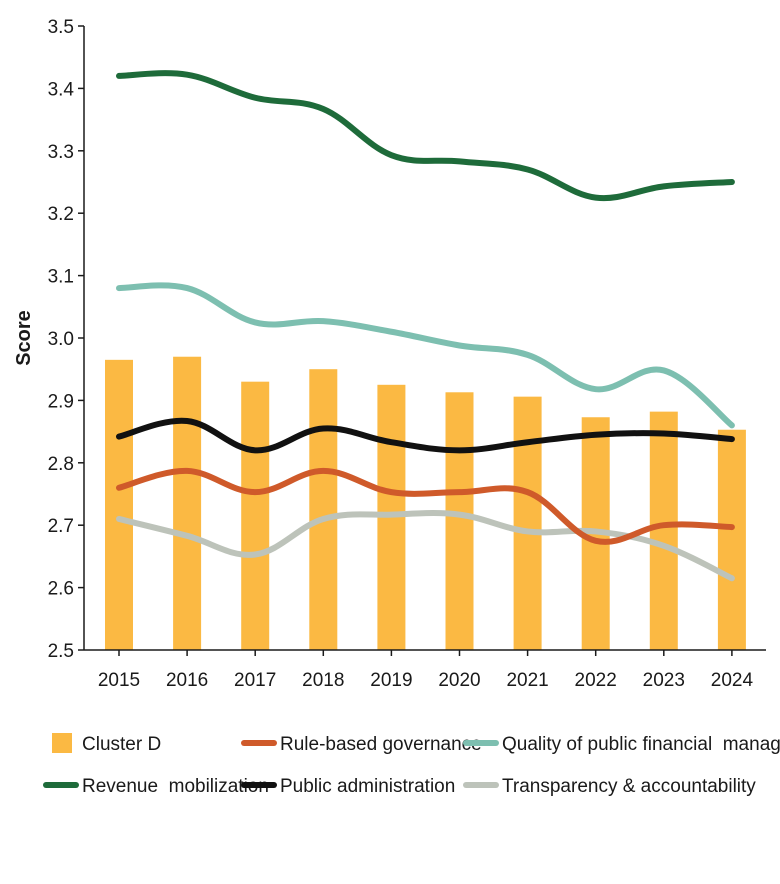 This screenshot has height=884, width=780. Describe the element at coordinates (61, 589) in the screenshot. I see `y-tick-label: 2.6` at that location.